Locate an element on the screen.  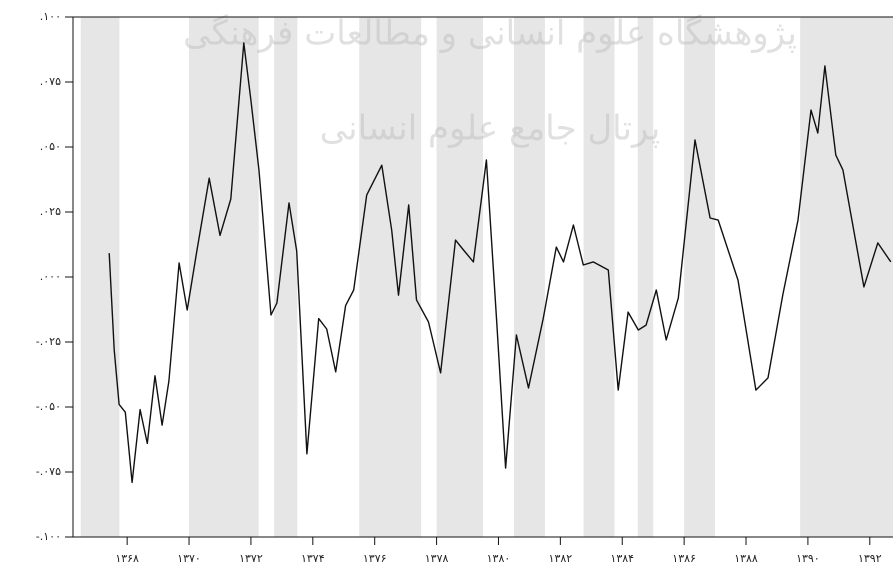
y-tick-label: -.۱۰۰ is located at coordinates (48, 536).